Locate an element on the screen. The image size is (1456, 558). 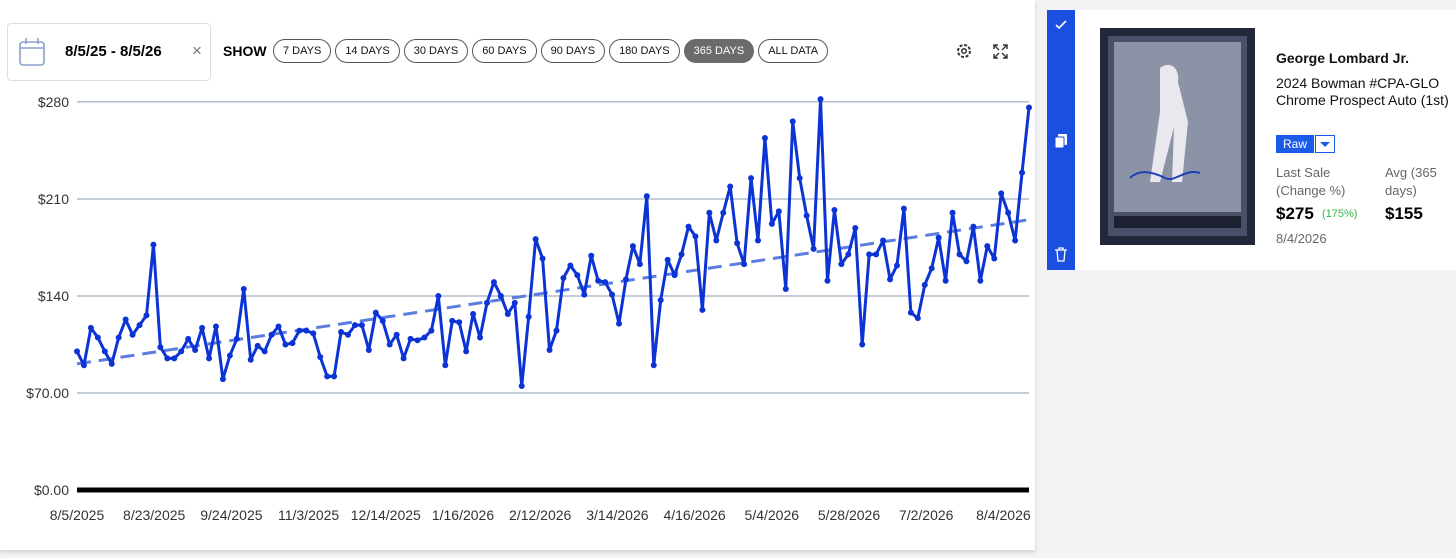
range-button: 30 DAYS is located at coordinates (436, 51).